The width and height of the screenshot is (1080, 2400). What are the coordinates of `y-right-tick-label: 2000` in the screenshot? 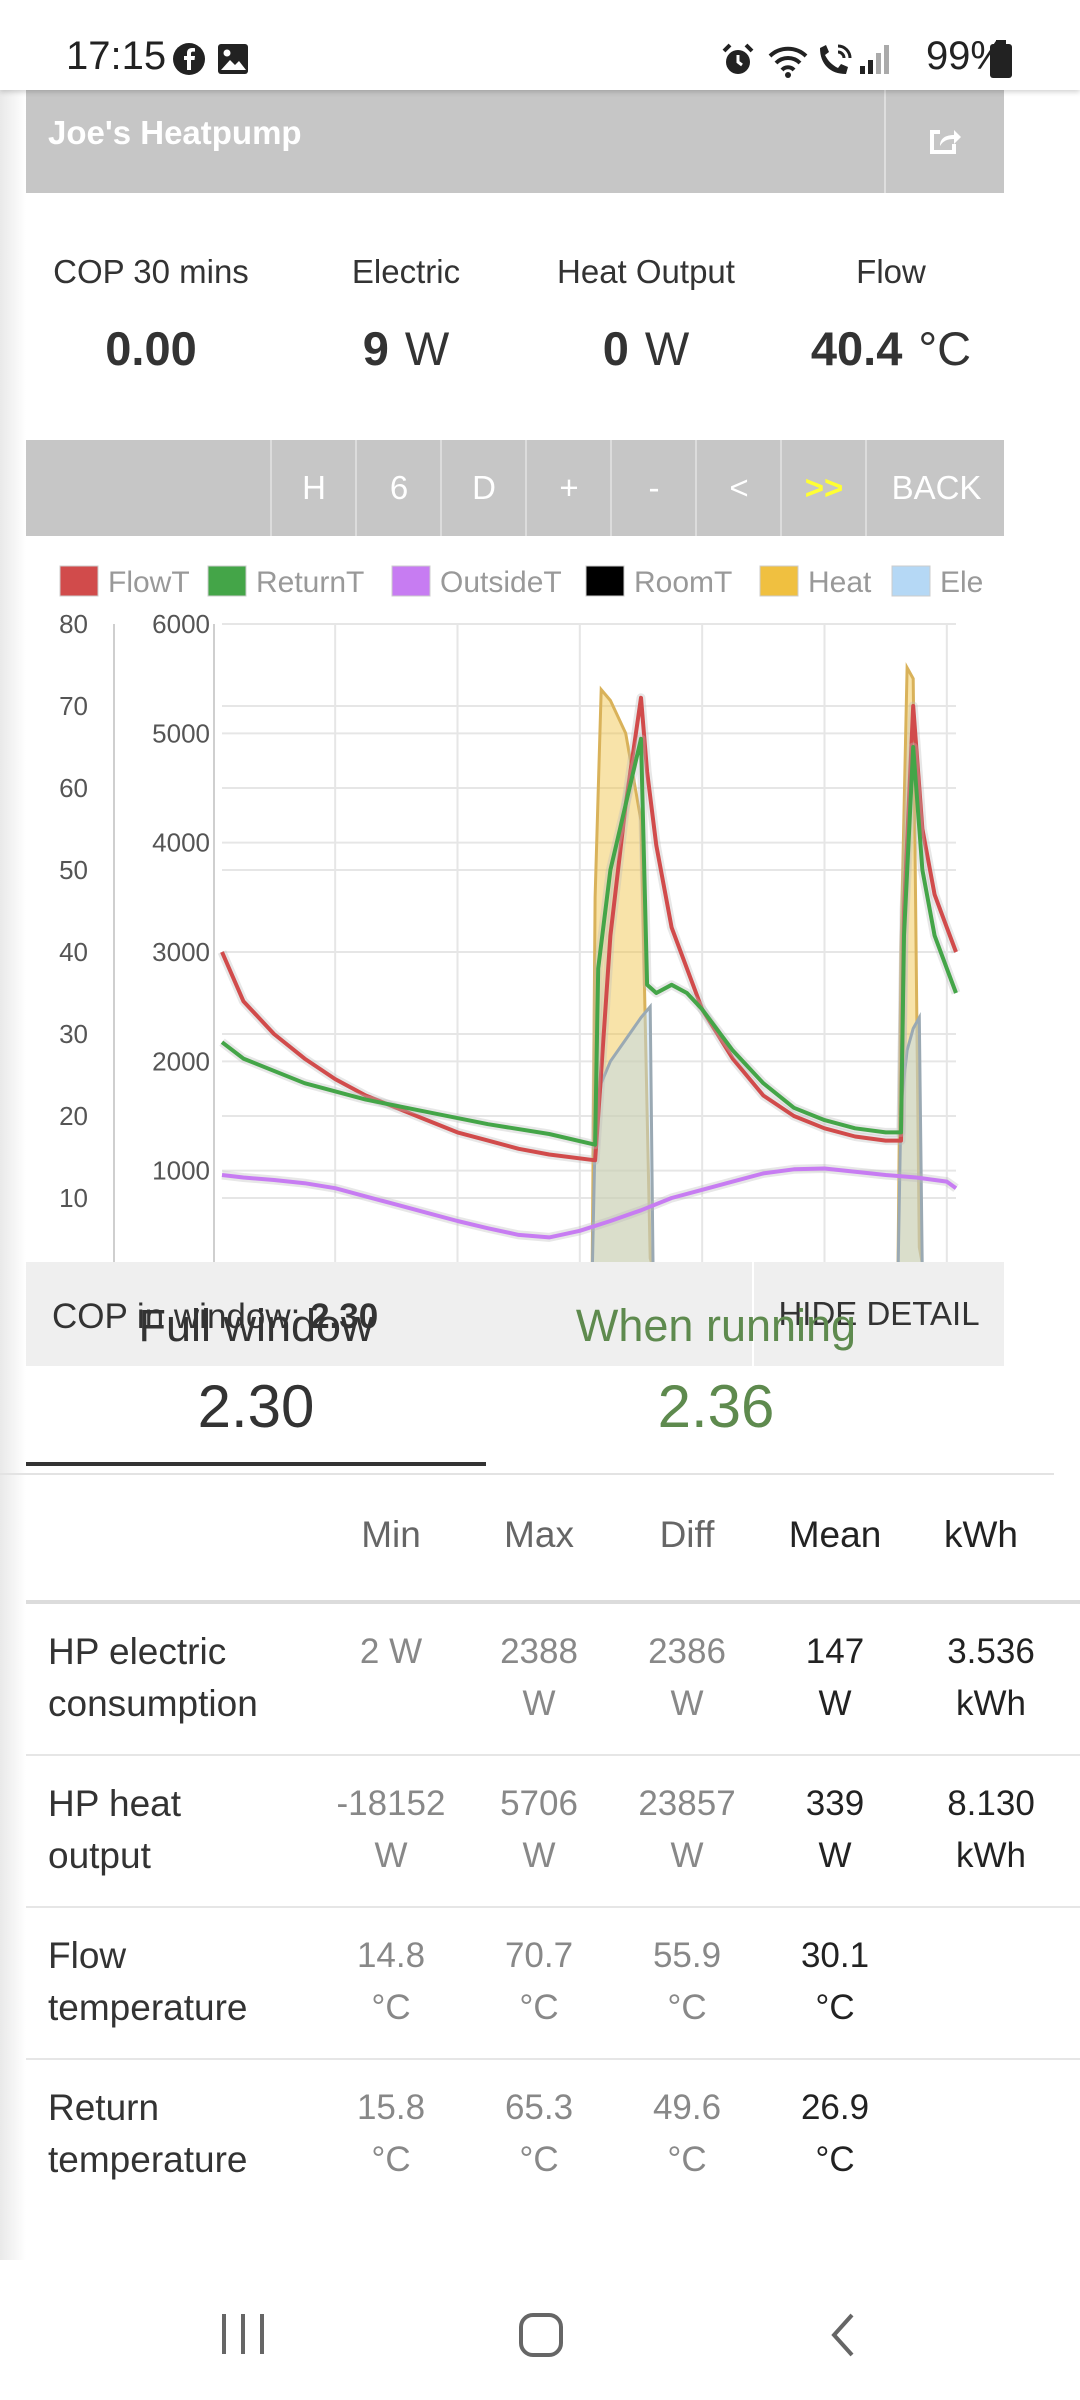 It's located at (181, 1061).